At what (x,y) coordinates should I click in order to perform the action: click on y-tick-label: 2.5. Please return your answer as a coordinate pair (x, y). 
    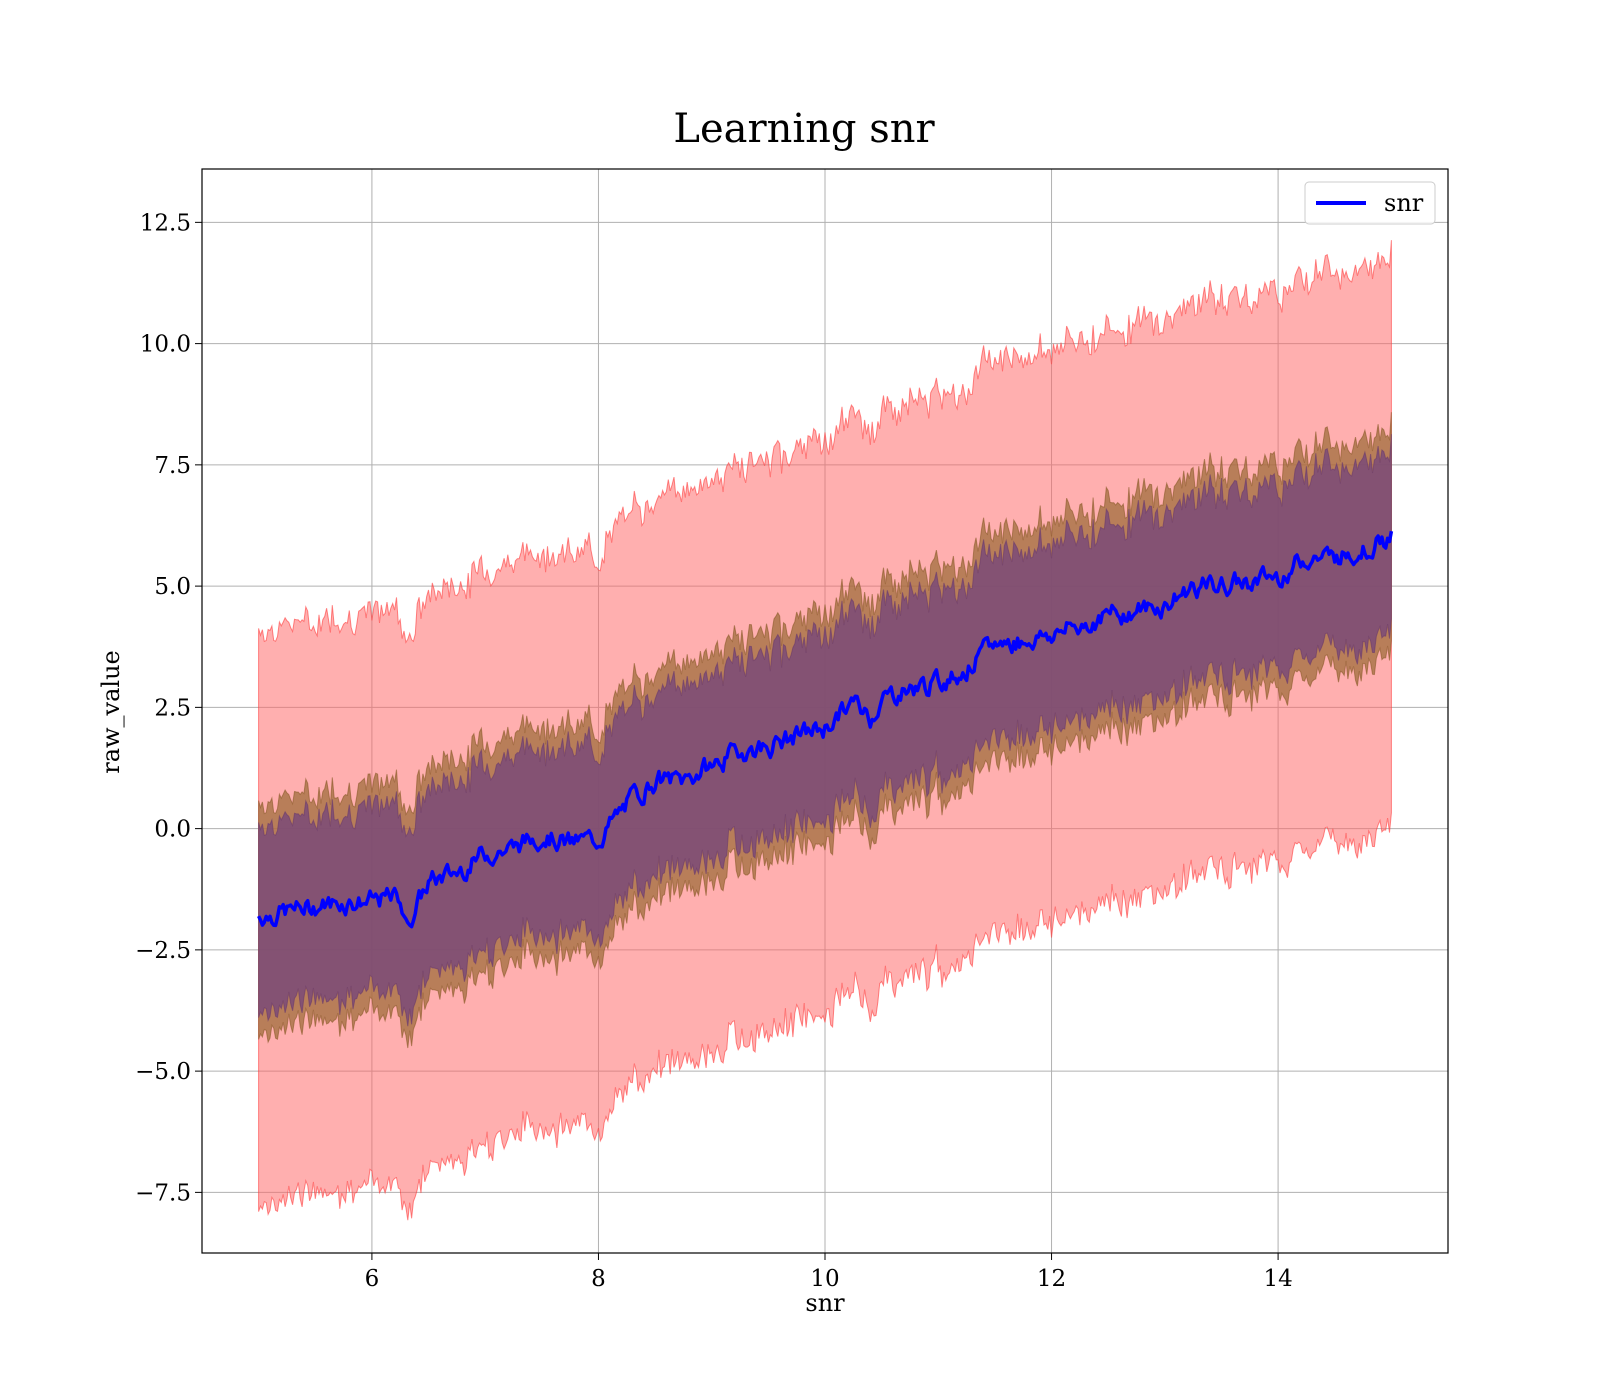
    Looking at the image, I should click on (172, 708).